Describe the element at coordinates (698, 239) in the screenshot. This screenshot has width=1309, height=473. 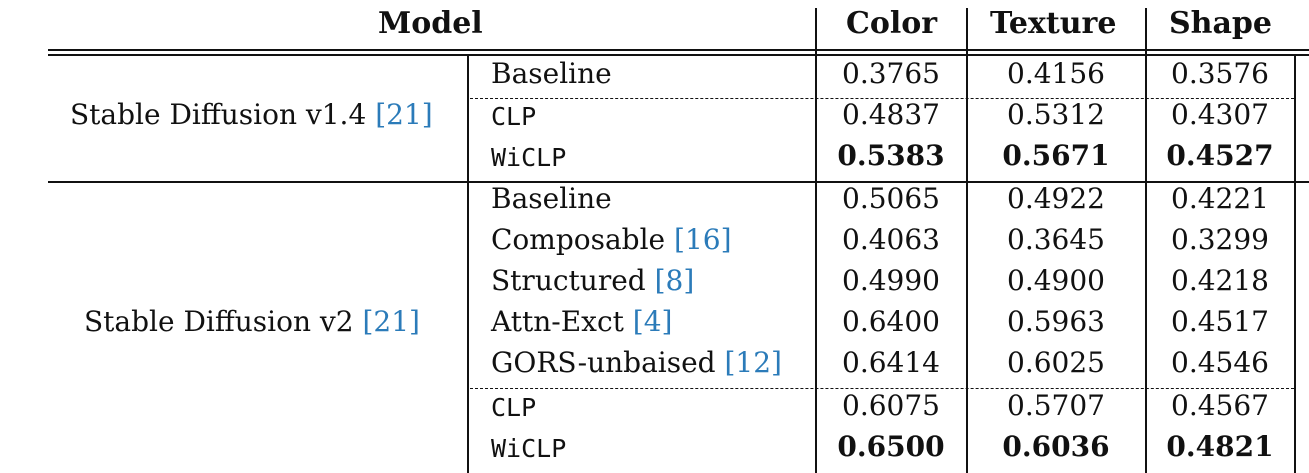
I see `citation-link: [16]` at that location.